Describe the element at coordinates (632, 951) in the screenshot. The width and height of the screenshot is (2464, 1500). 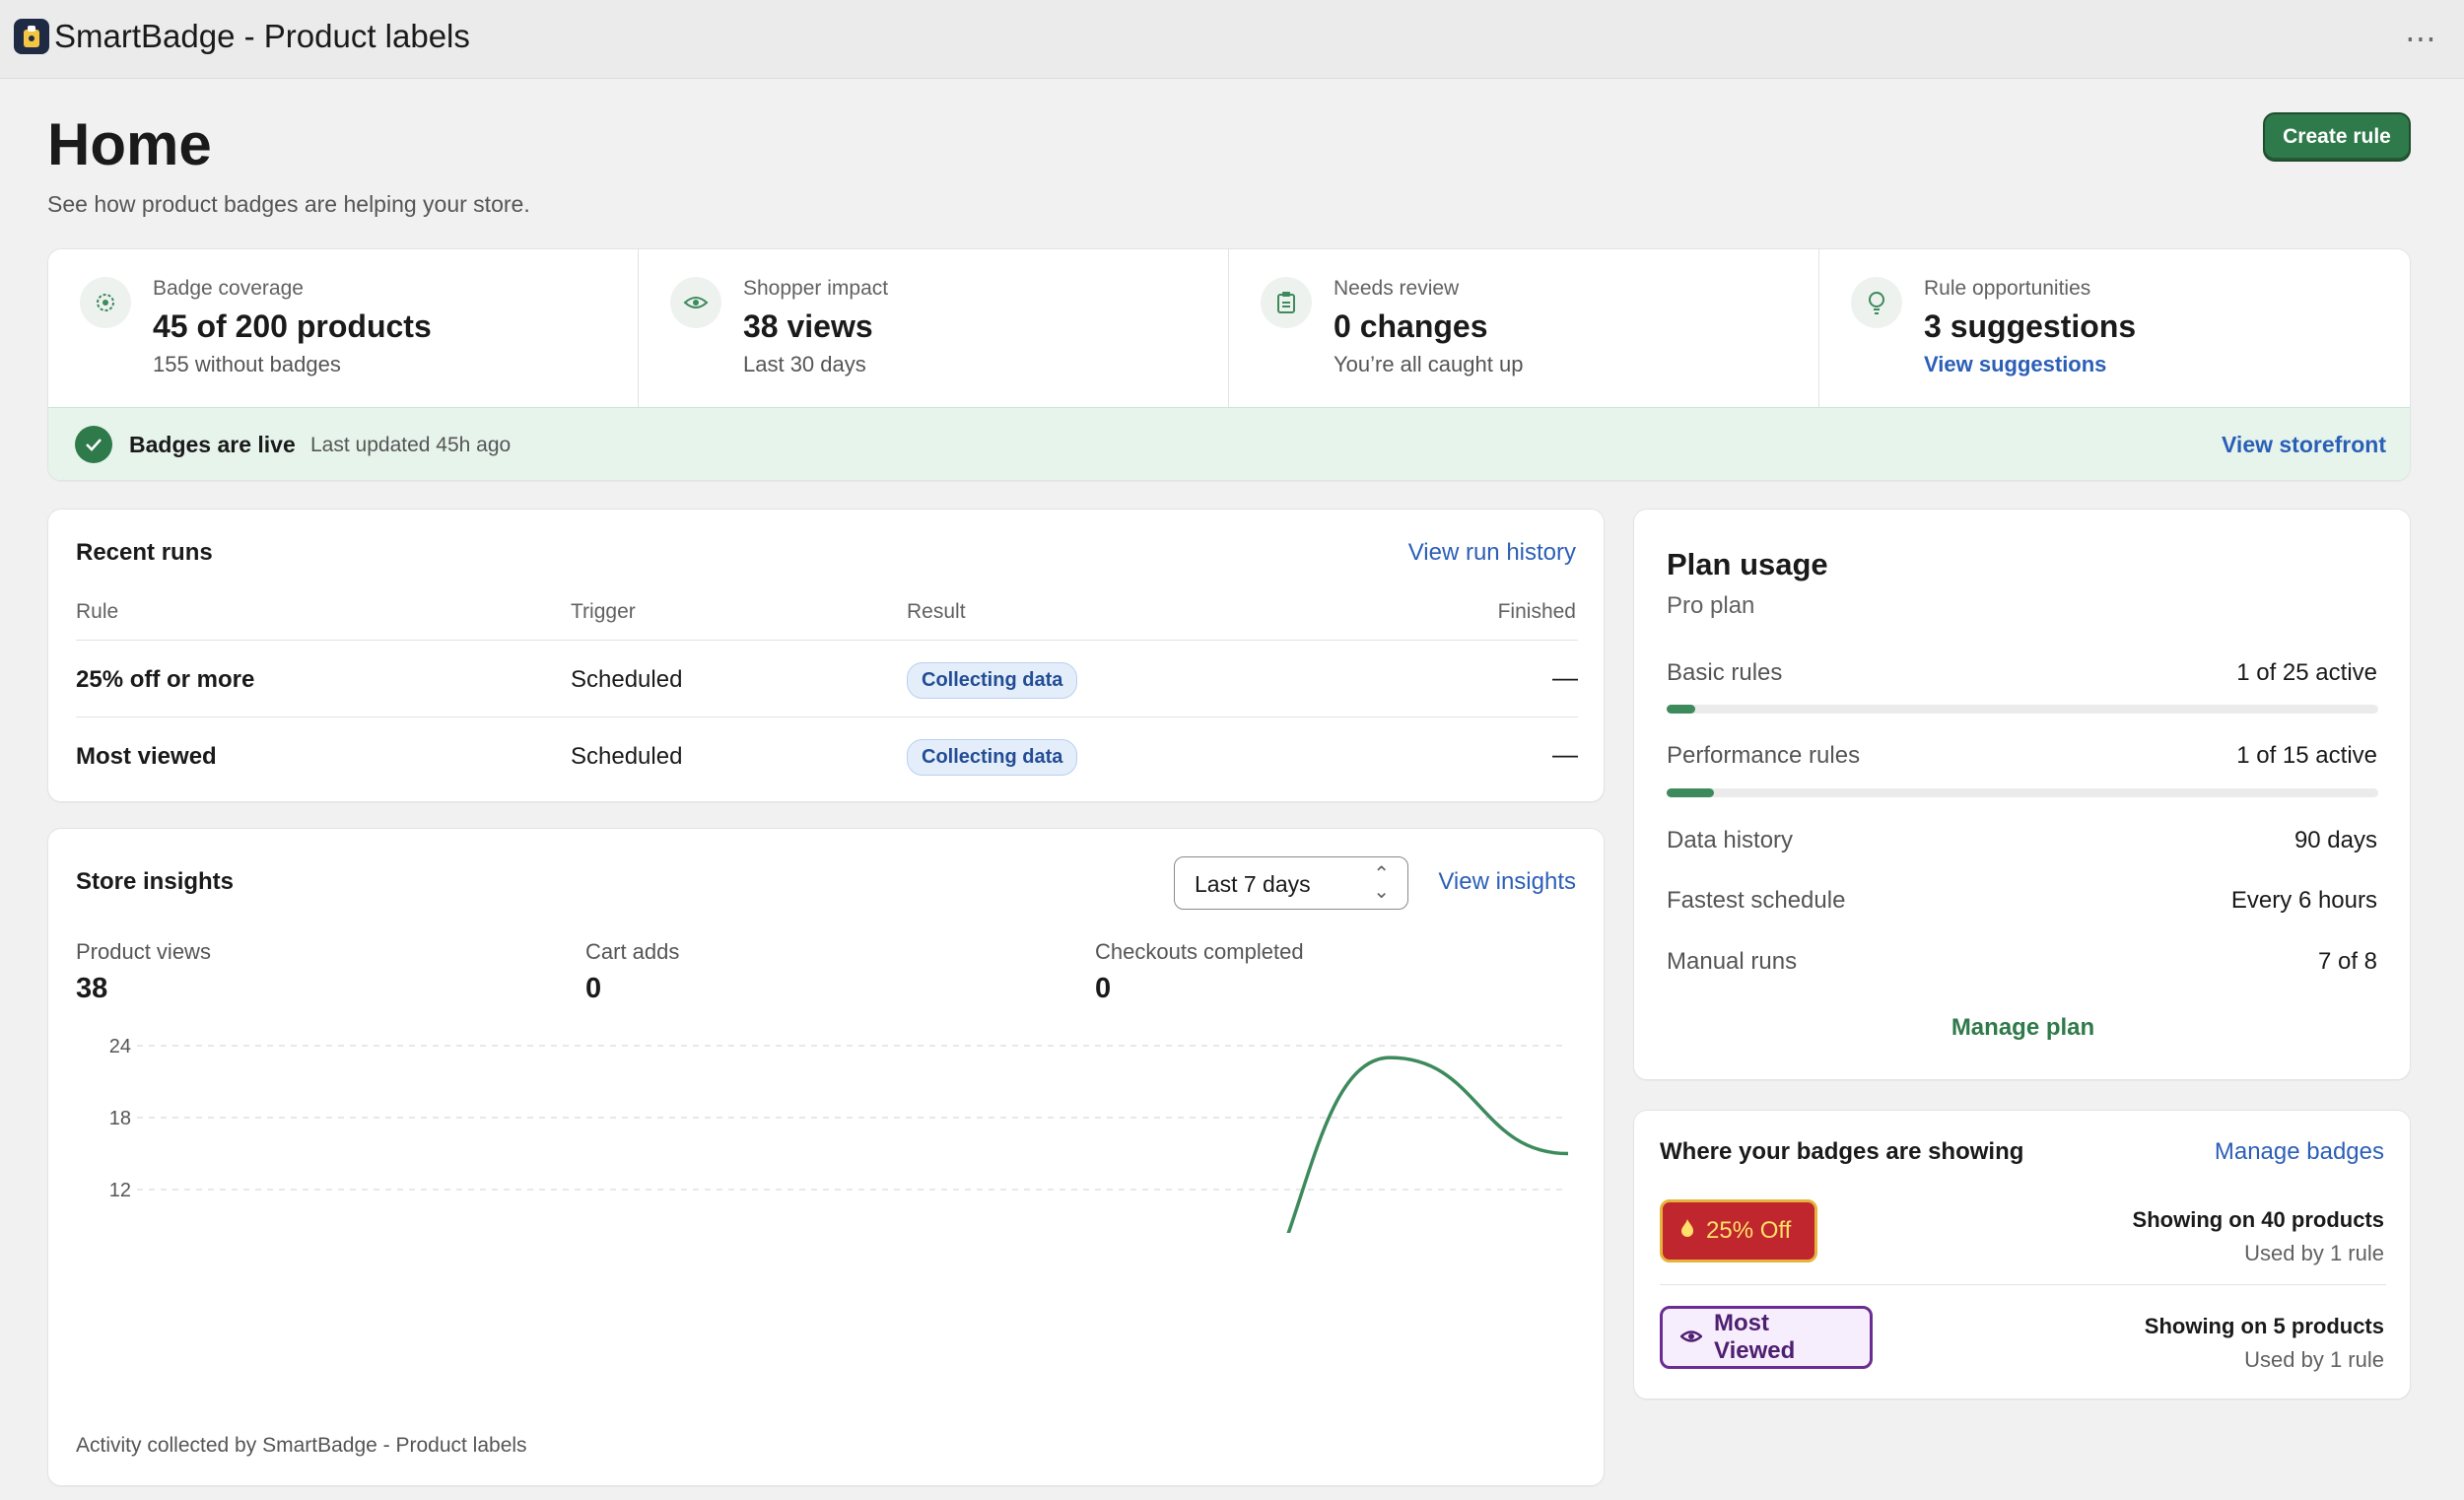
I see `metric-label: Cart adds` at that location.